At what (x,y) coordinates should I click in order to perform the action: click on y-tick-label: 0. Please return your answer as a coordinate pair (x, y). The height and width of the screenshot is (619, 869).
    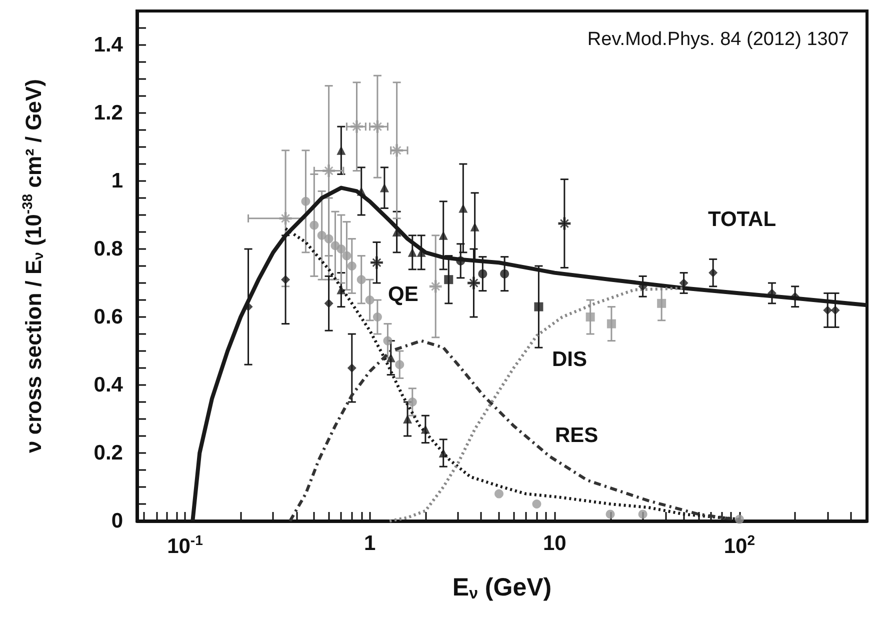
    Looking at the image, I should click on (117, 521).